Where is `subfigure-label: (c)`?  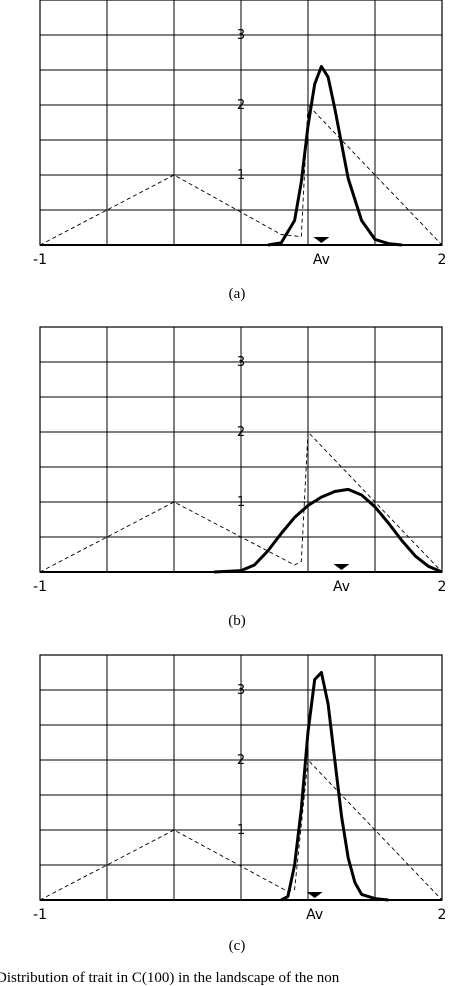
subfigure-label: (c) is located at coordinates (237, 946).